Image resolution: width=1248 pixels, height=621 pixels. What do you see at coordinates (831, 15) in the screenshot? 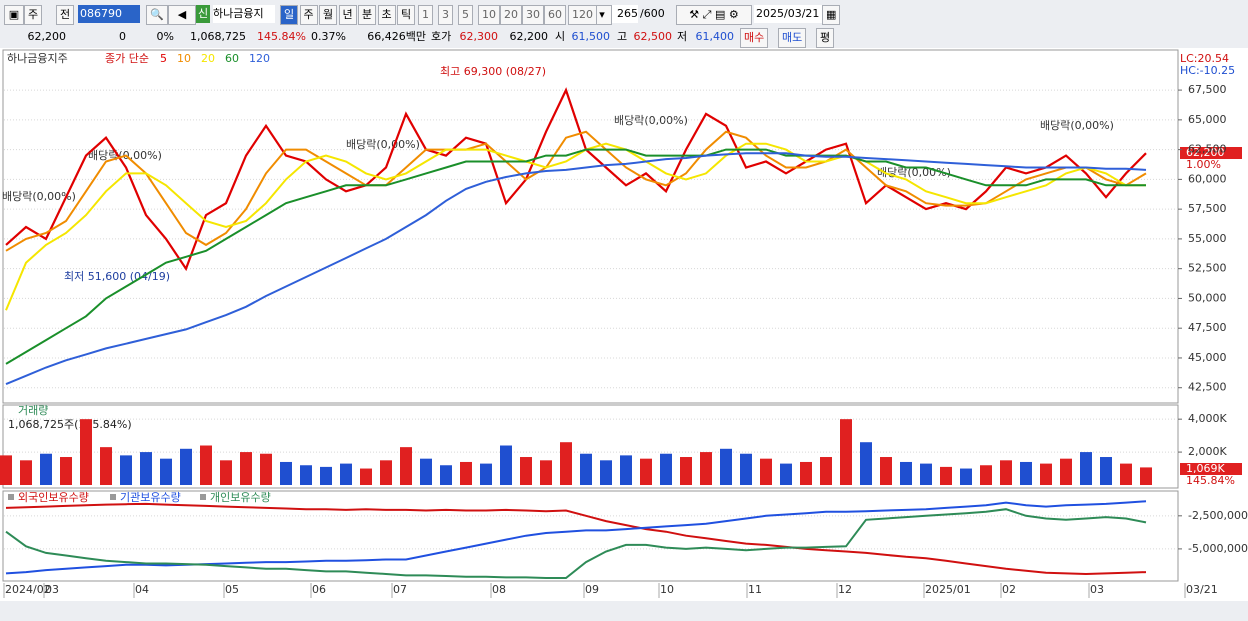
I see `calendar-button: ▦` at bounding box center [831, 15].